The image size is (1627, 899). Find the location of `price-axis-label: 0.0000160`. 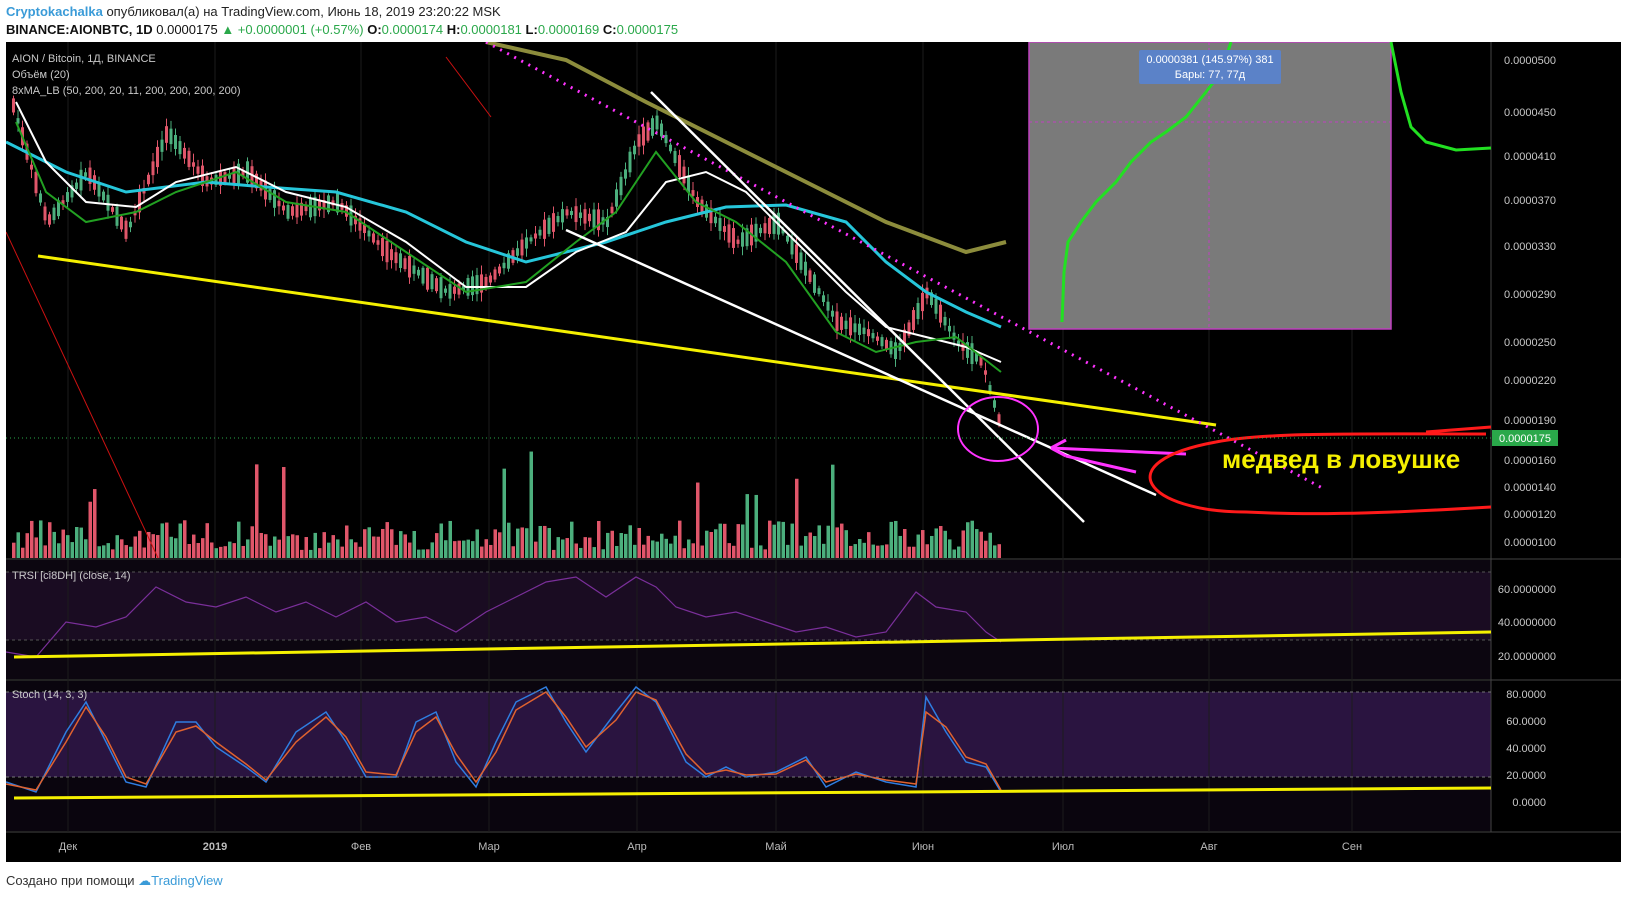

price-axis-label: 0.0000160 is located at coordinates (1530, 461).